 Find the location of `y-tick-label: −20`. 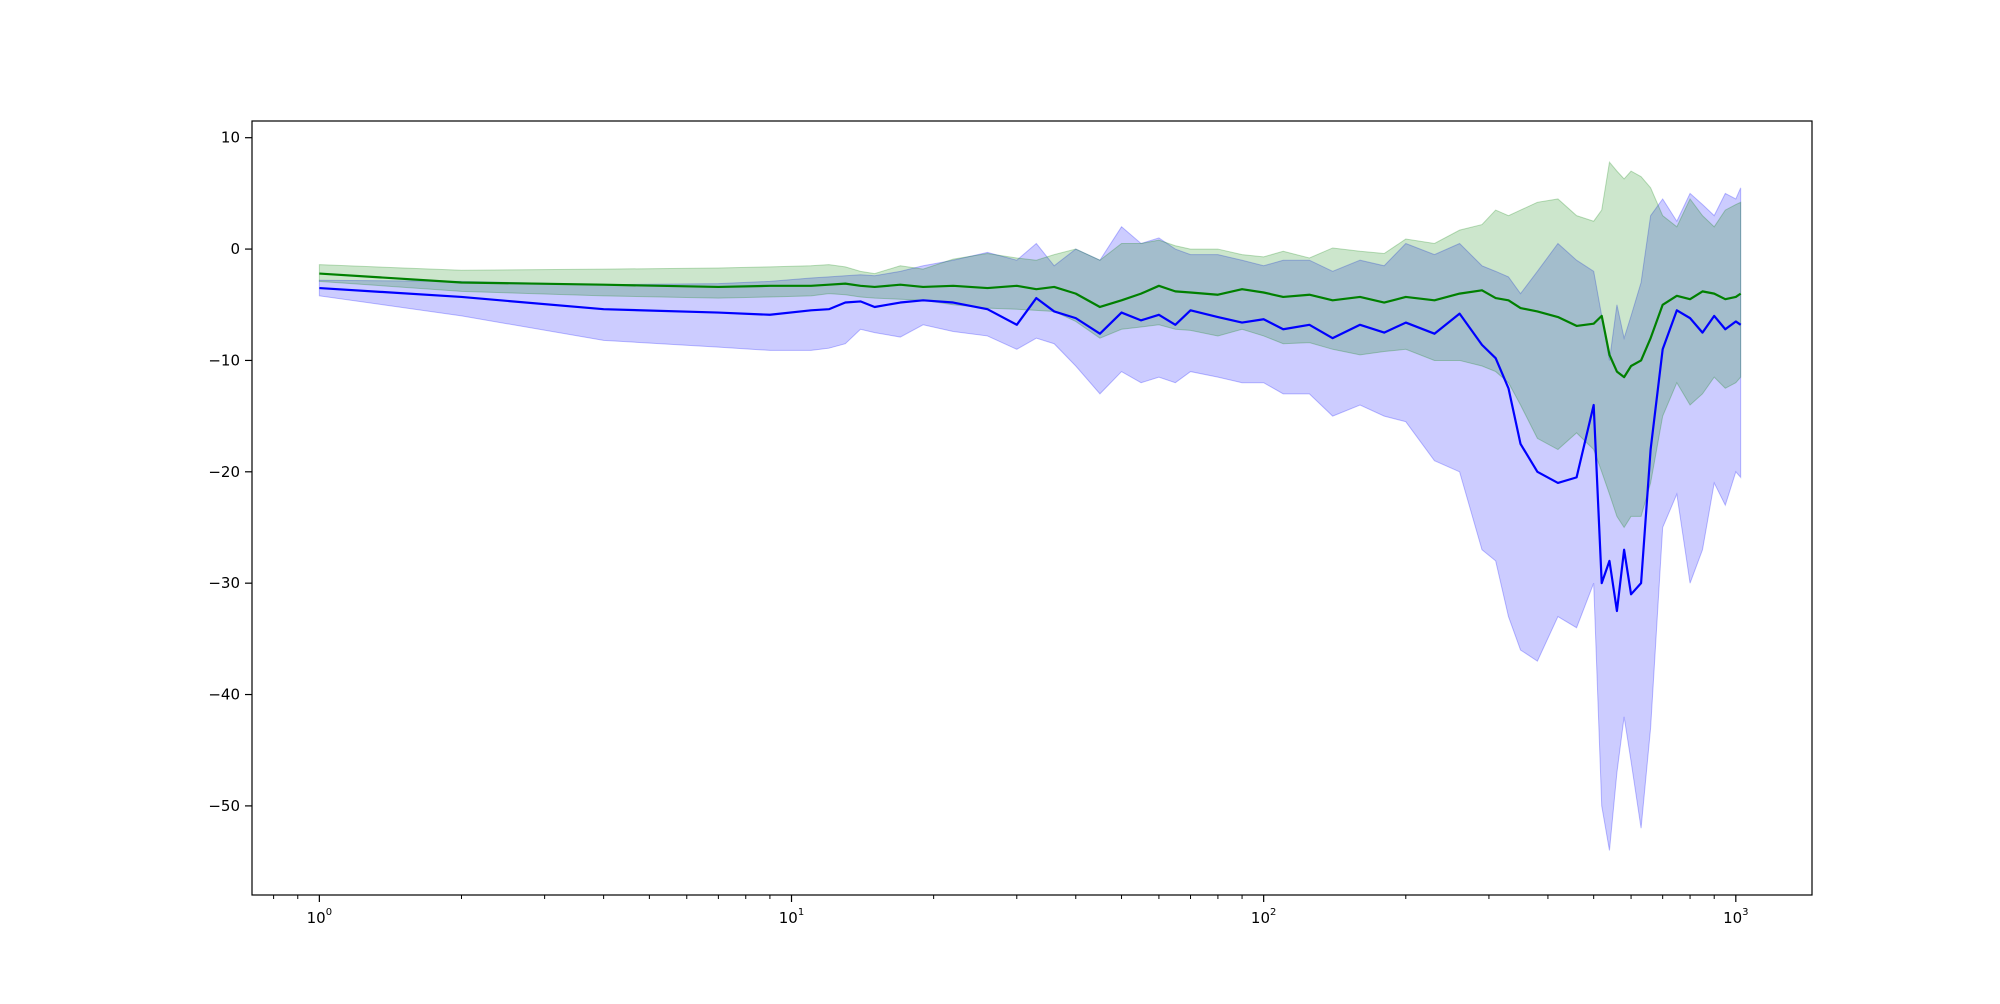

y-tick-label: −20 is located at coordinates (224, 472).